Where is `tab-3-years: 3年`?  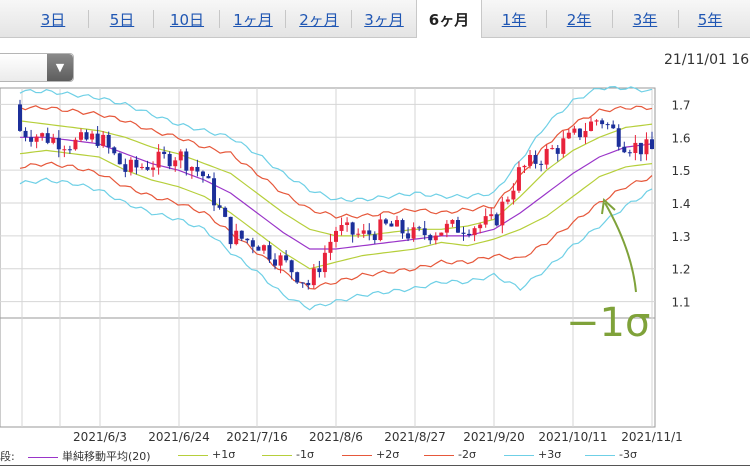
tab-3-years: 3年 is located at coordinates (645, 20).